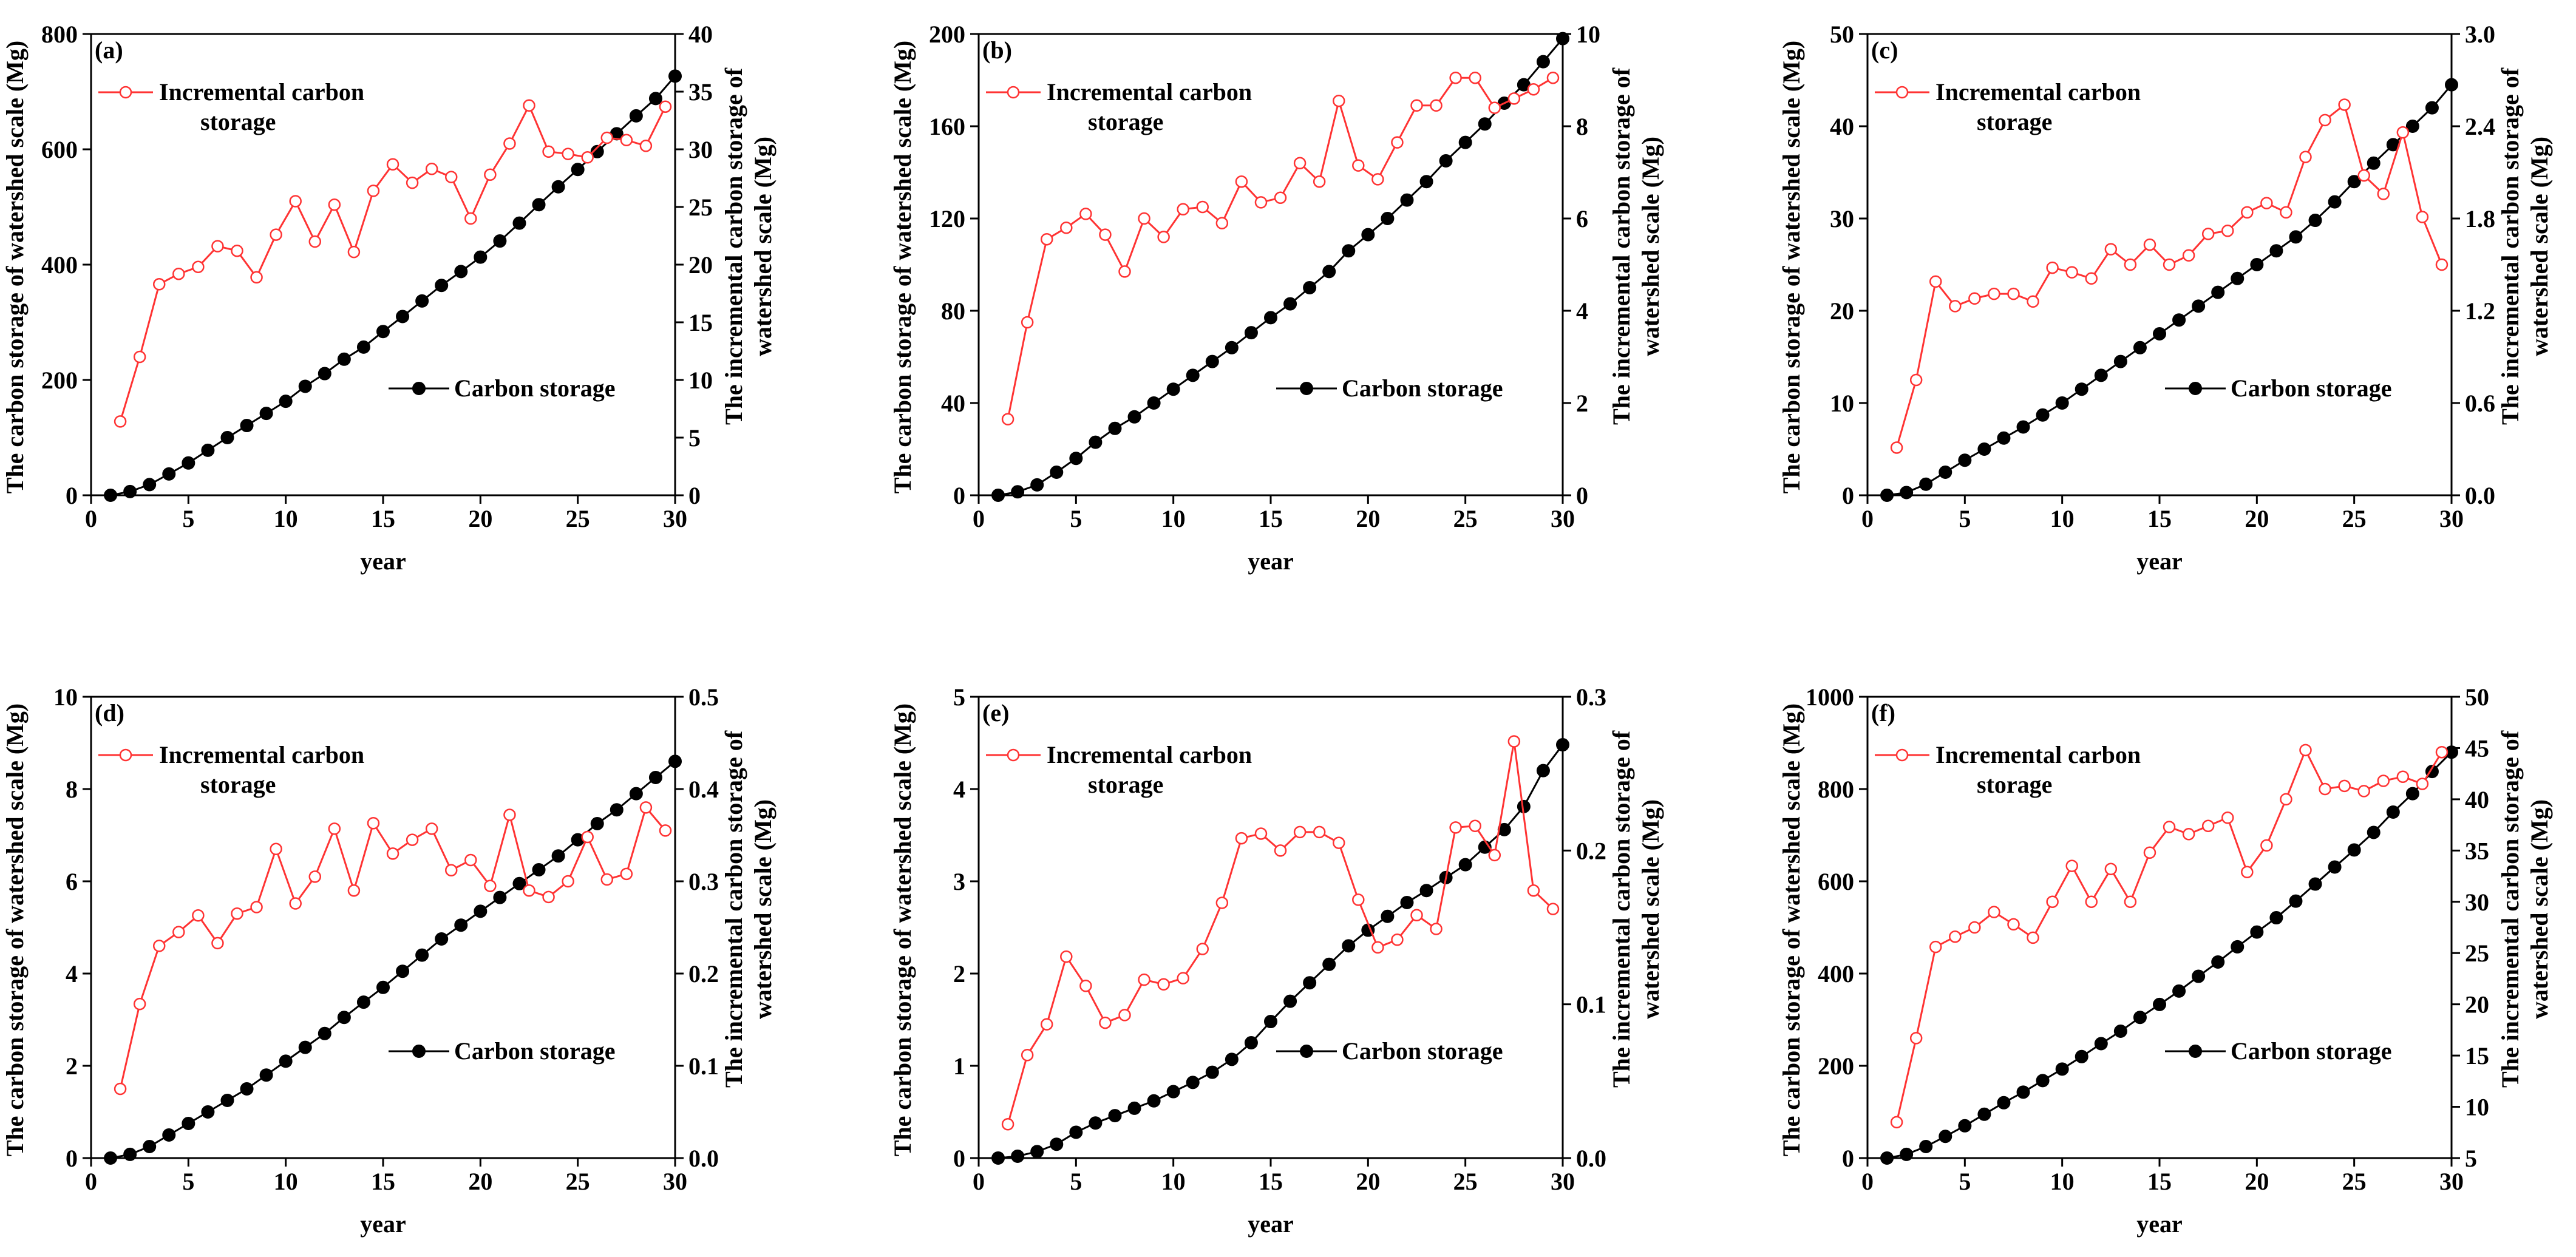 This screenshot has width=2576, height=1257. What do you see at coordinates (959, 1066) in the screenshot?
I see `y-left-tick-label: 1` at bounding box center [959, 1066].